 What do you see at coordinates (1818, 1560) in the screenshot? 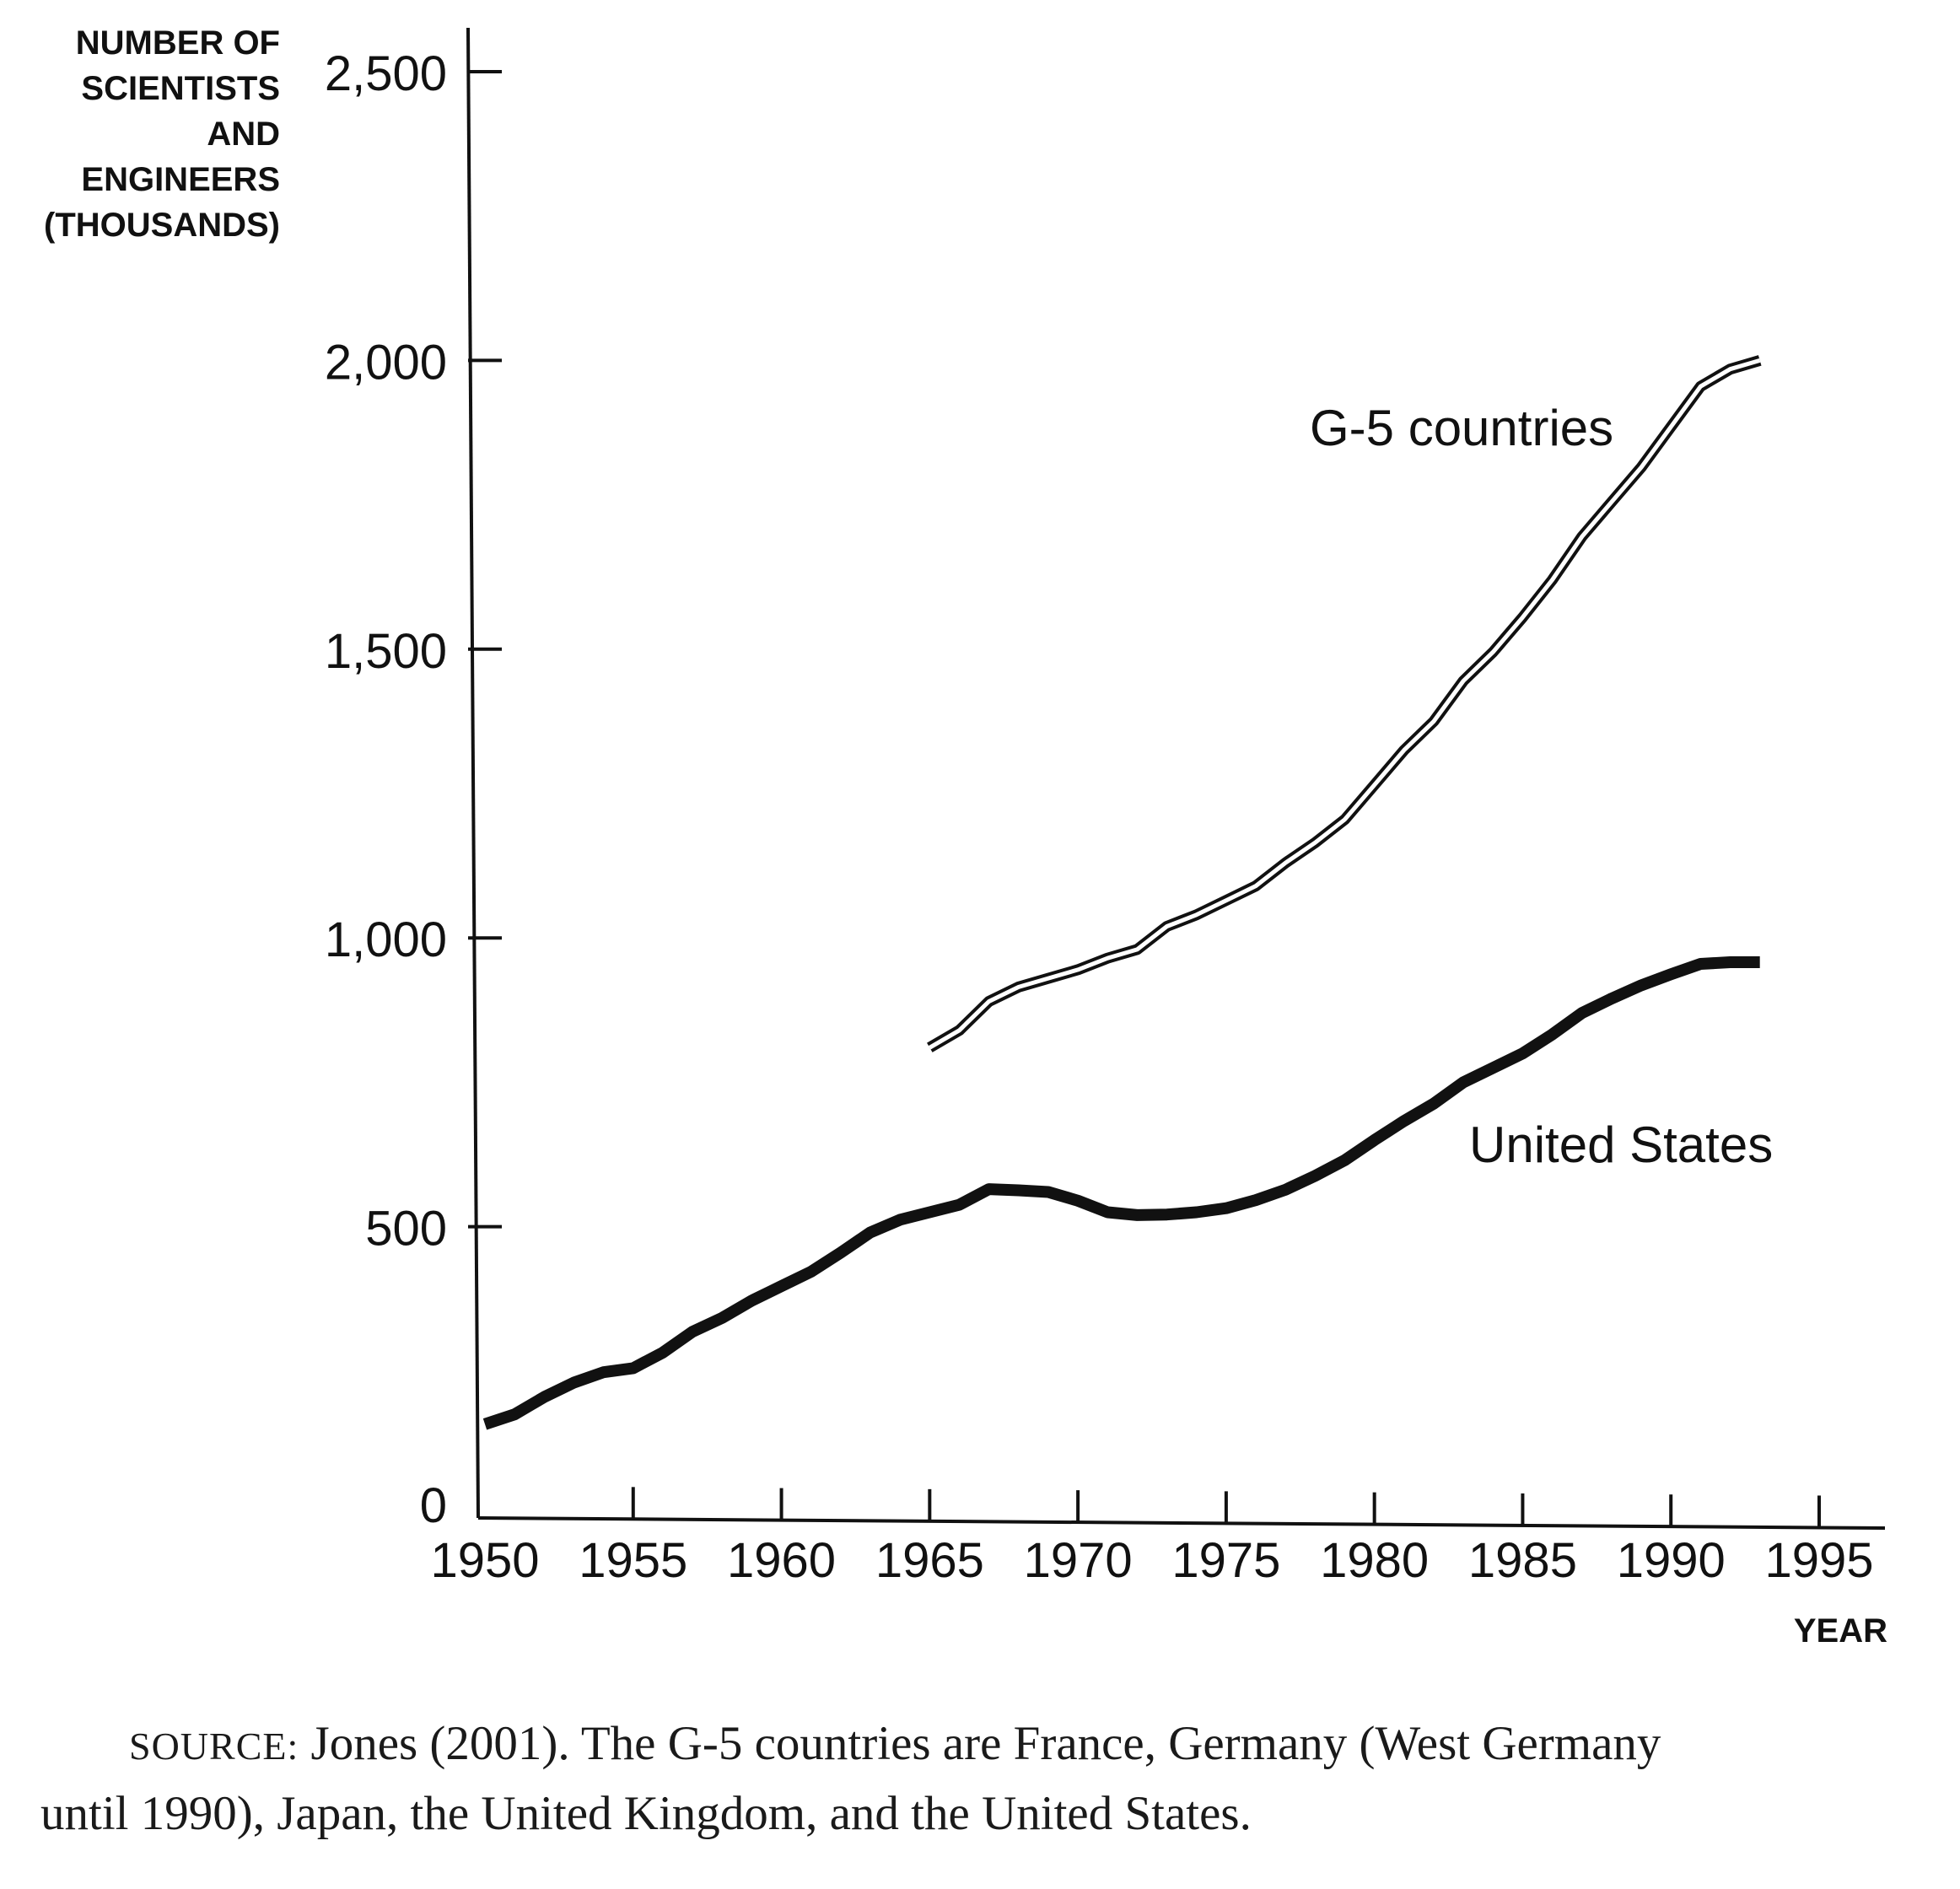
I see `x-tick-label-1995: 1995` at bounding box center [1818, 1560].